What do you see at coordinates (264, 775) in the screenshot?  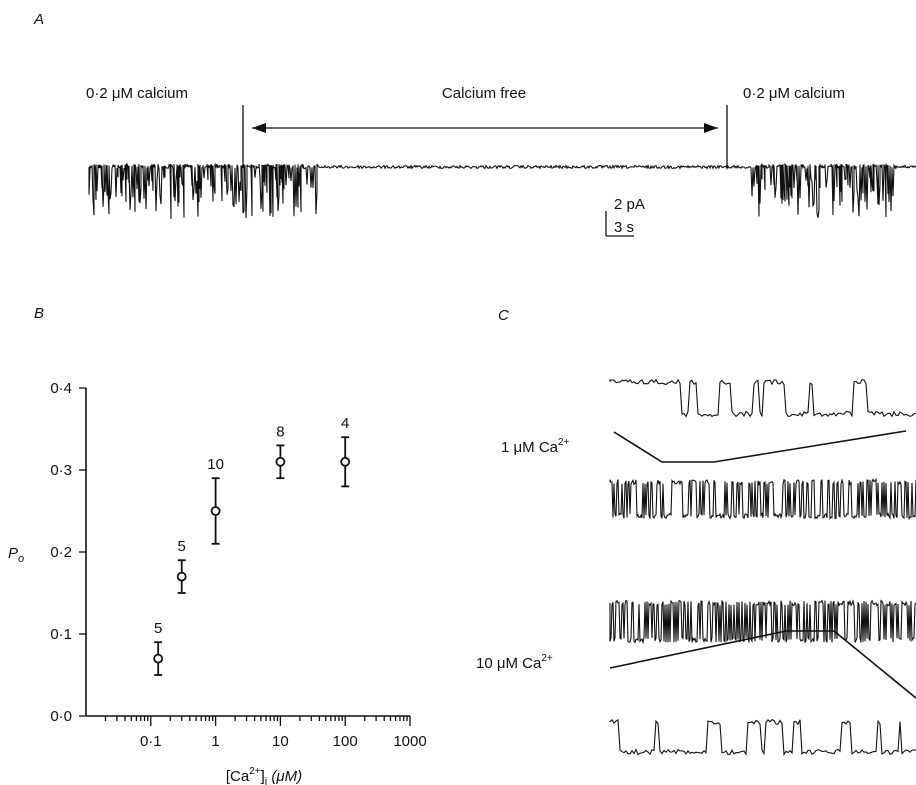 I see `x-axis-label: [Ca2+]i (μM)` at bounding box center [264, 775].